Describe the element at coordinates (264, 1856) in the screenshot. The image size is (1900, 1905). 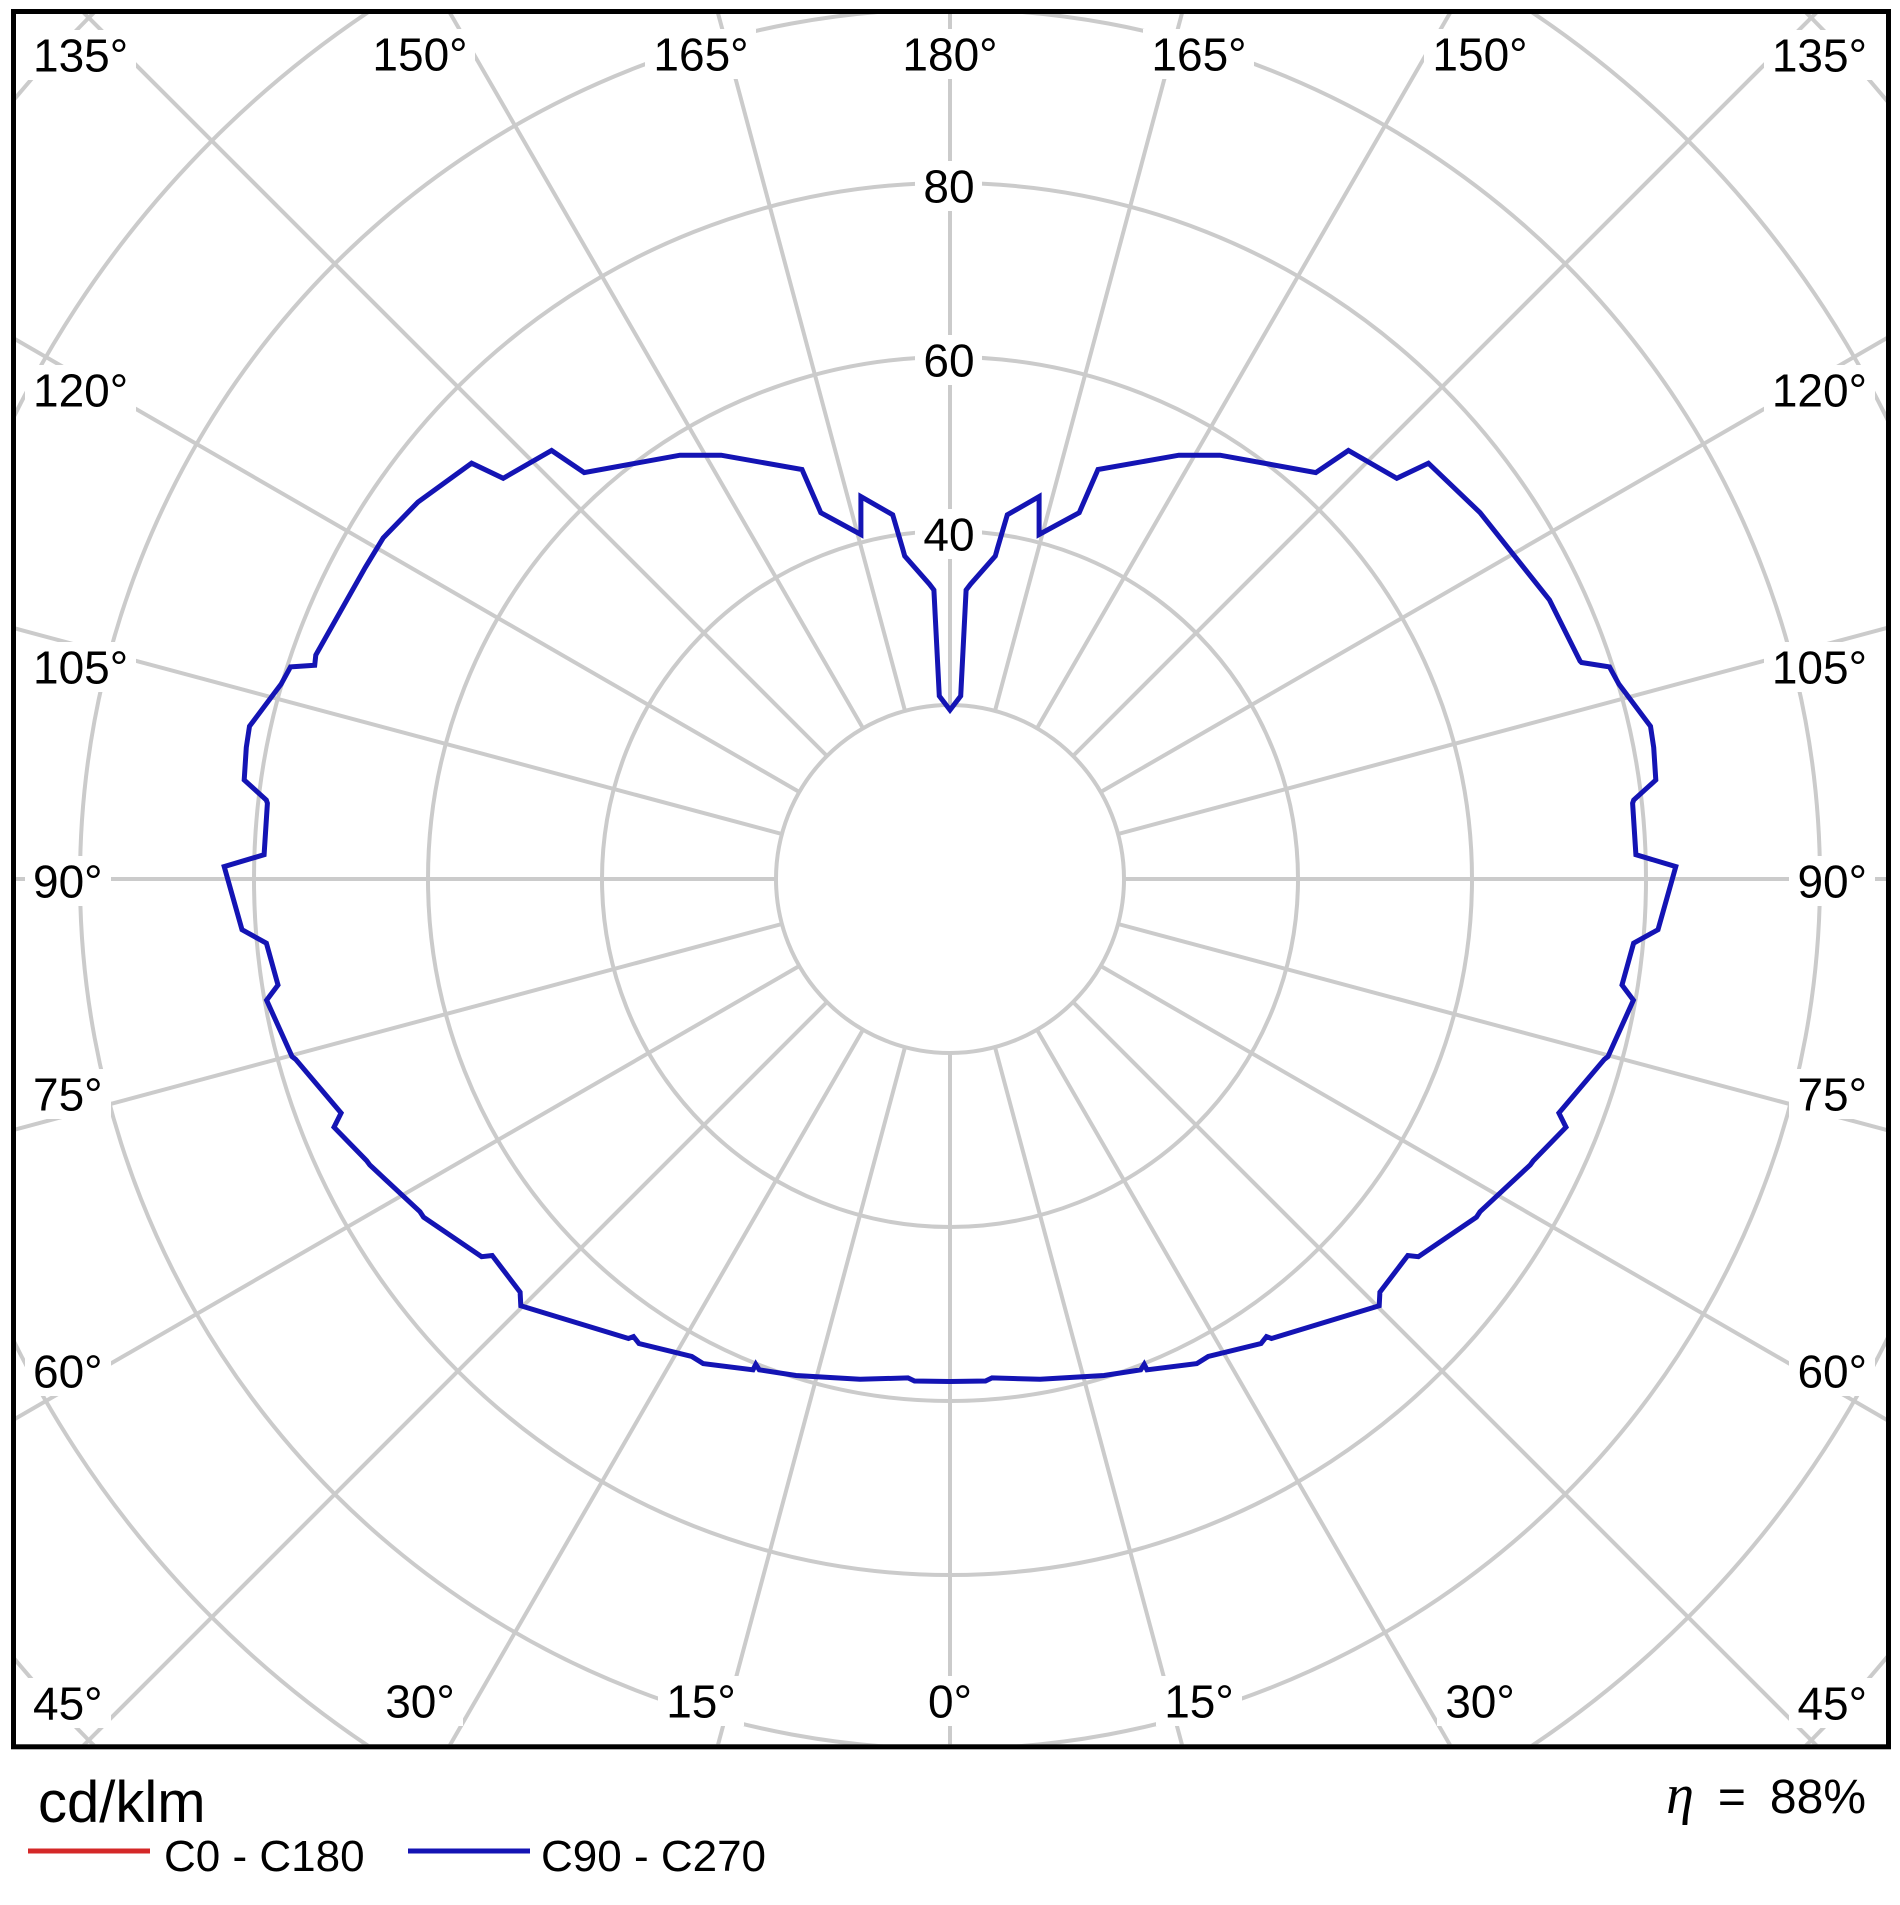
I see `svg-text: C0 - C180` at that location.